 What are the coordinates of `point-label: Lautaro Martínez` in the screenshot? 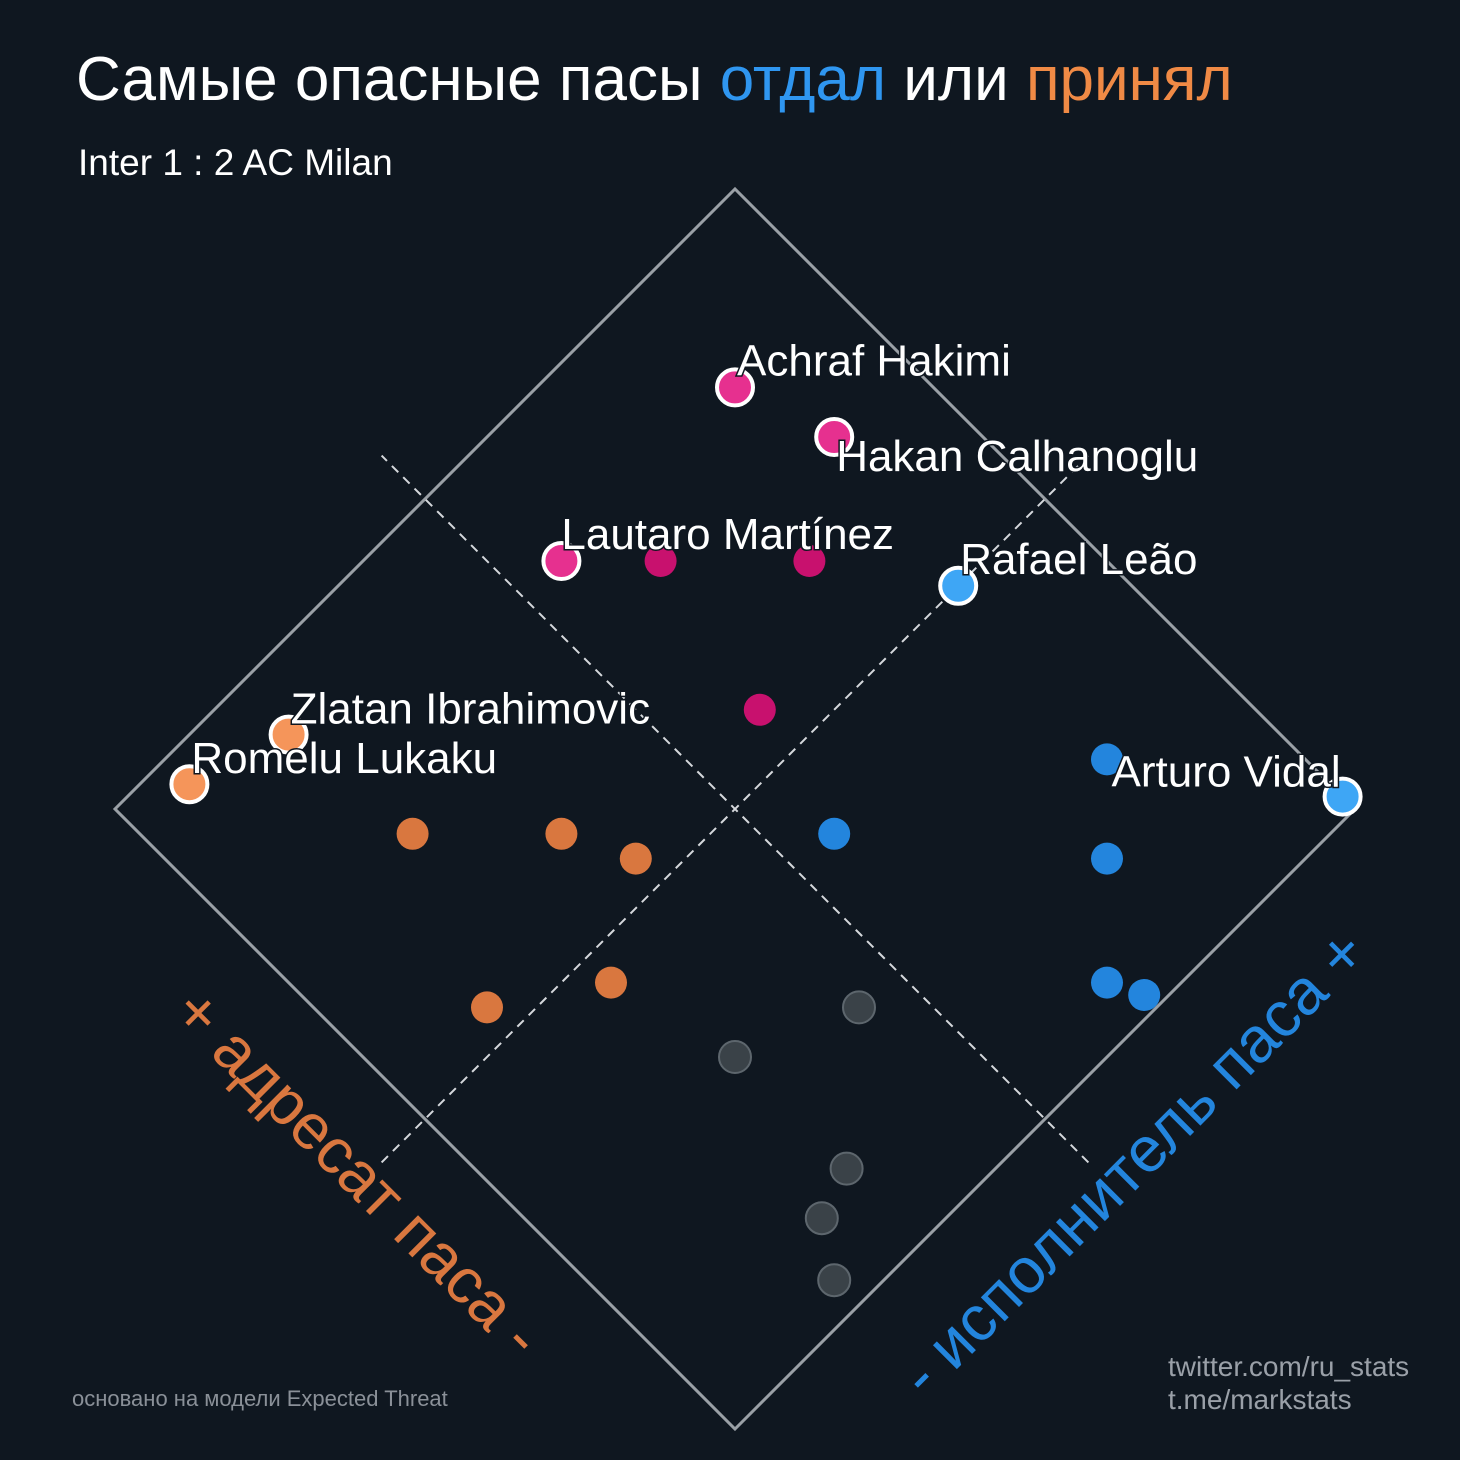 It's located at (727, 534).